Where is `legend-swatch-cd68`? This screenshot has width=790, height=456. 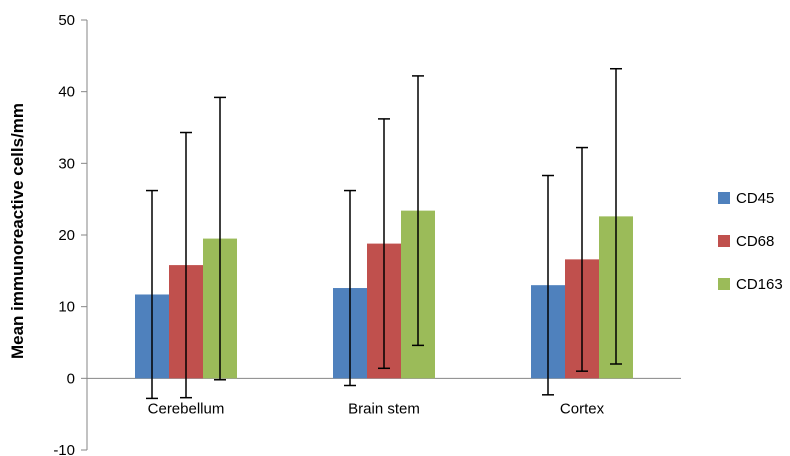 legend-swatch-cd68 is located at coordinates (724, 241).